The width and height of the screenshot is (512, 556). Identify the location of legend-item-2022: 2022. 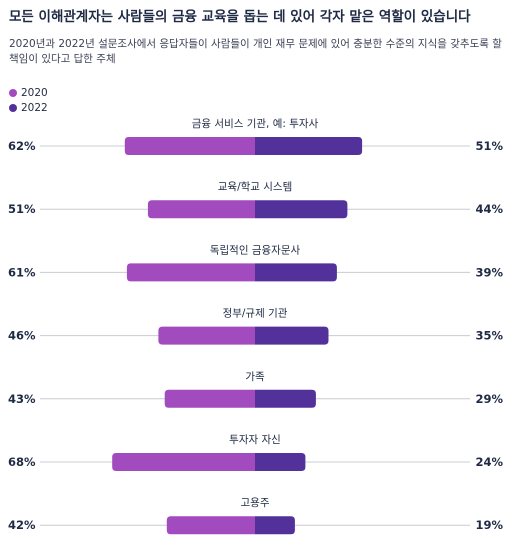
(28, 107).